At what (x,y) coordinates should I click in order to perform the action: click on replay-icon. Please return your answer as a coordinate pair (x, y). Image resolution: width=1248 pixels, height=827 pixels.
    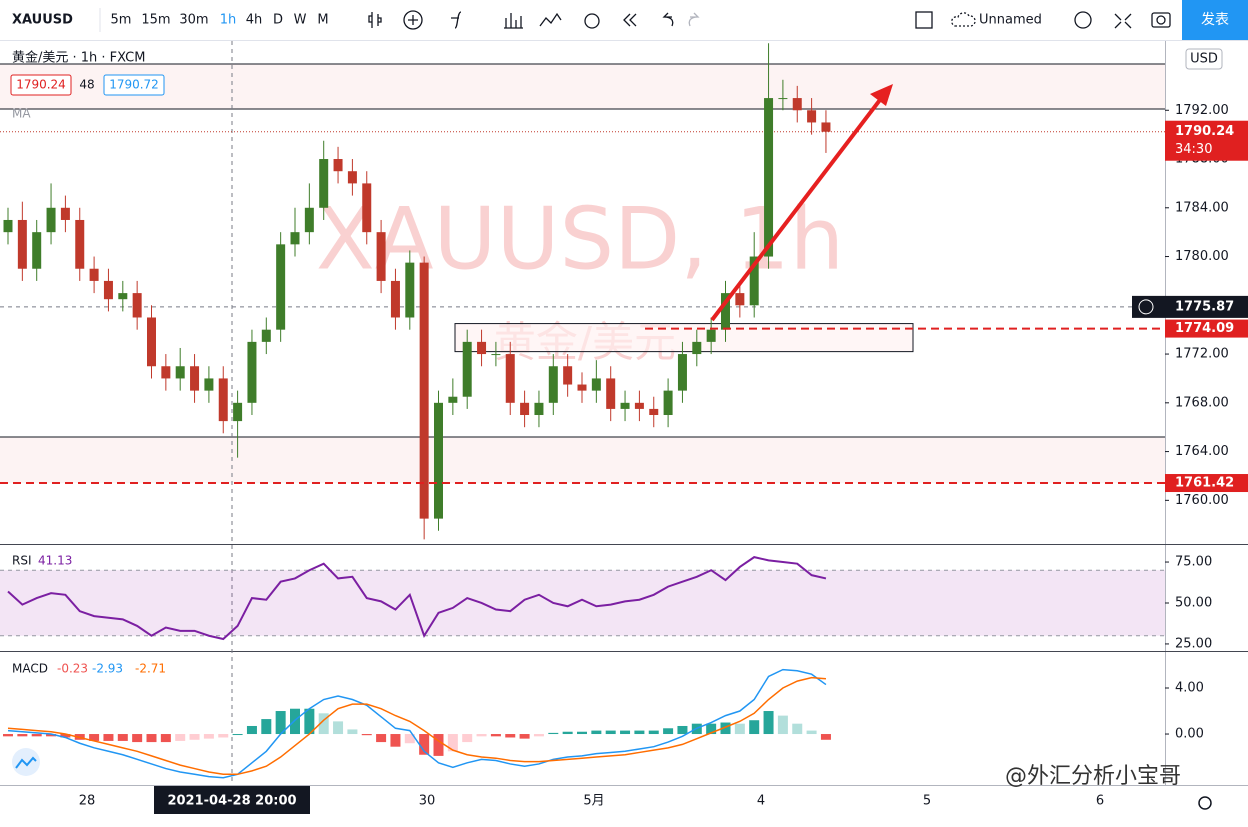
    Looking at the image, I should click on (630, 20).